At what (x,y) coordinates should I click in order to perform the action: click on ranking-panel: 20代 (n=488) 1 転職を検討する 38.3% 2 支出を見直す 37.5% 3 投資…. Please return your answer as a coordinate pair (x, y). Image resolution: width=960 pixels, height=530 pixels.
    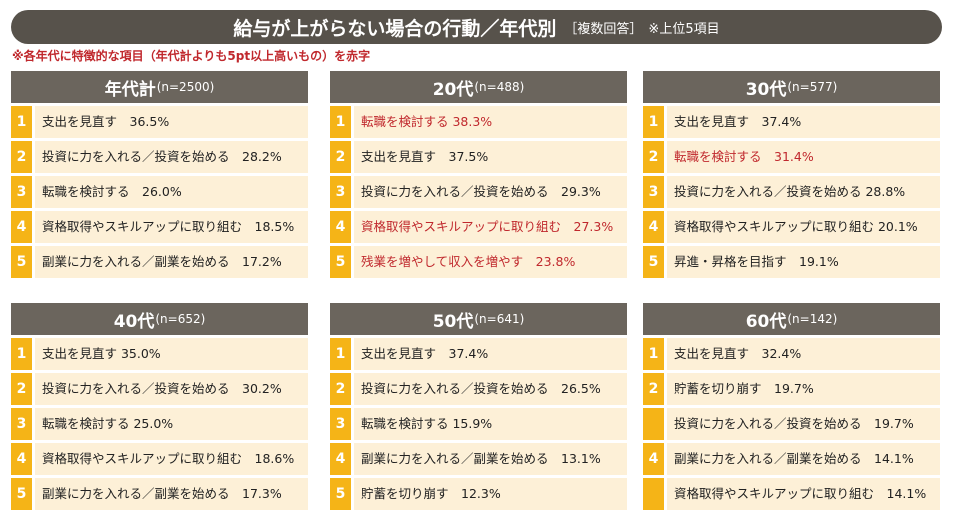
    Looking at the image, I should click on (478, 174).